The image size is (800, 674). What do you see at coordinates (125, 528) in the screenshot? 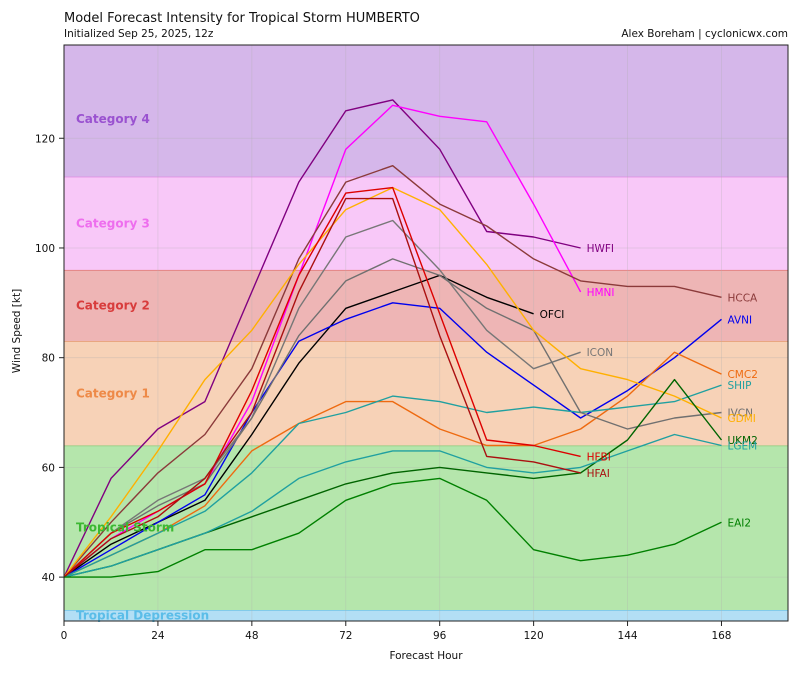
I see `band-label-tropical-storm: Tropical Storm` at bounding box center [125, 528].